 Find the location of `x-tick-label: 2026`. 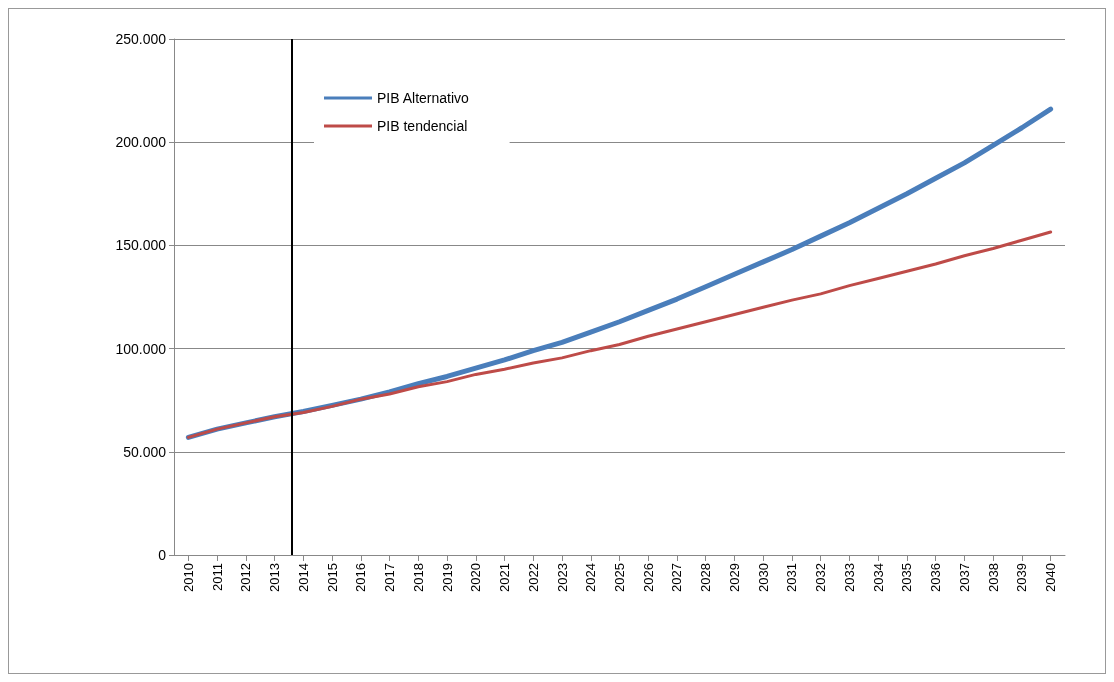

x-tick-label: 2026 is located at coordinates (648, 577).